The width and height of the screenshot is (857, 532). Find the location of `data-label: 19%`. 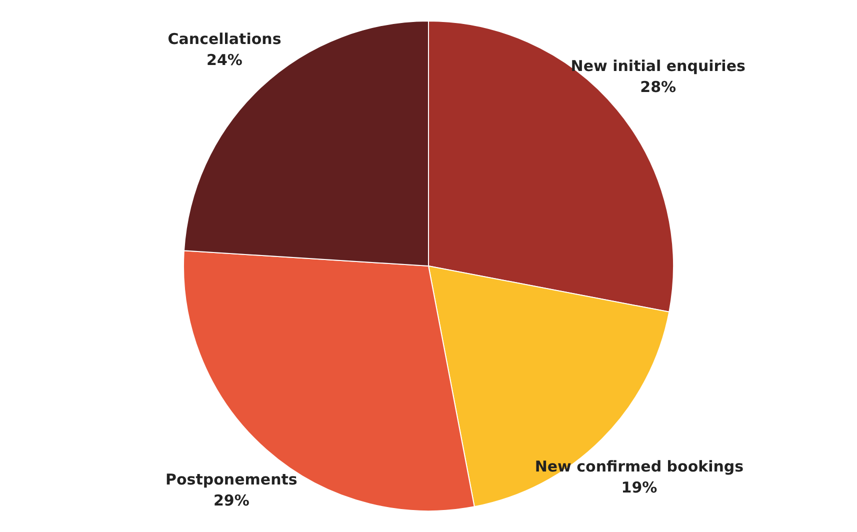

data-label: 19% is located at coordinates (639, 487).